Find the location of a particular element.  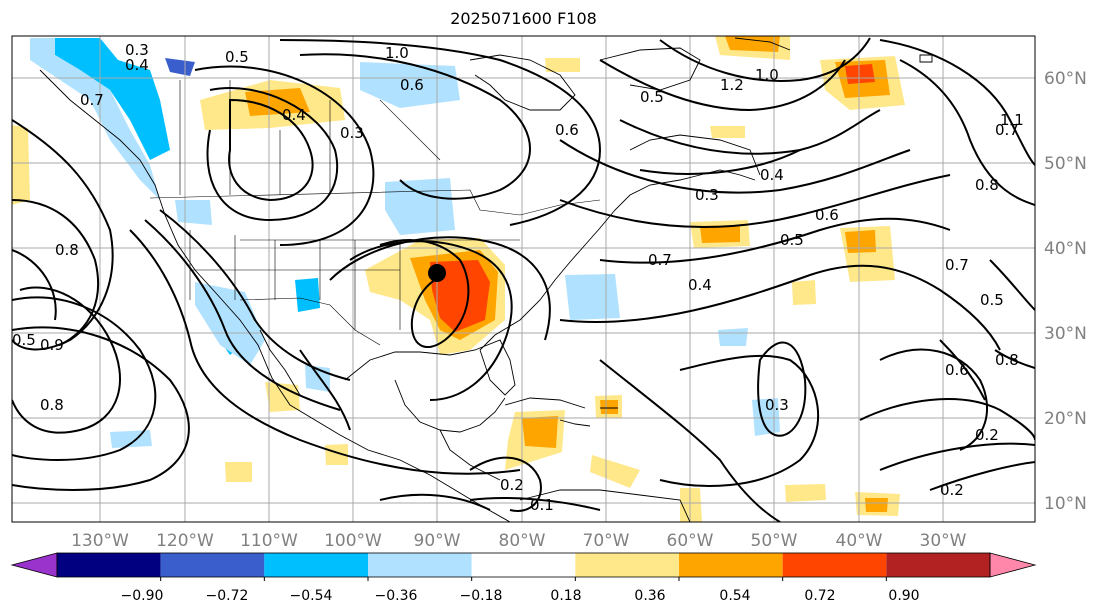

lon-label: 40°W is located at coordinates (859, 541).